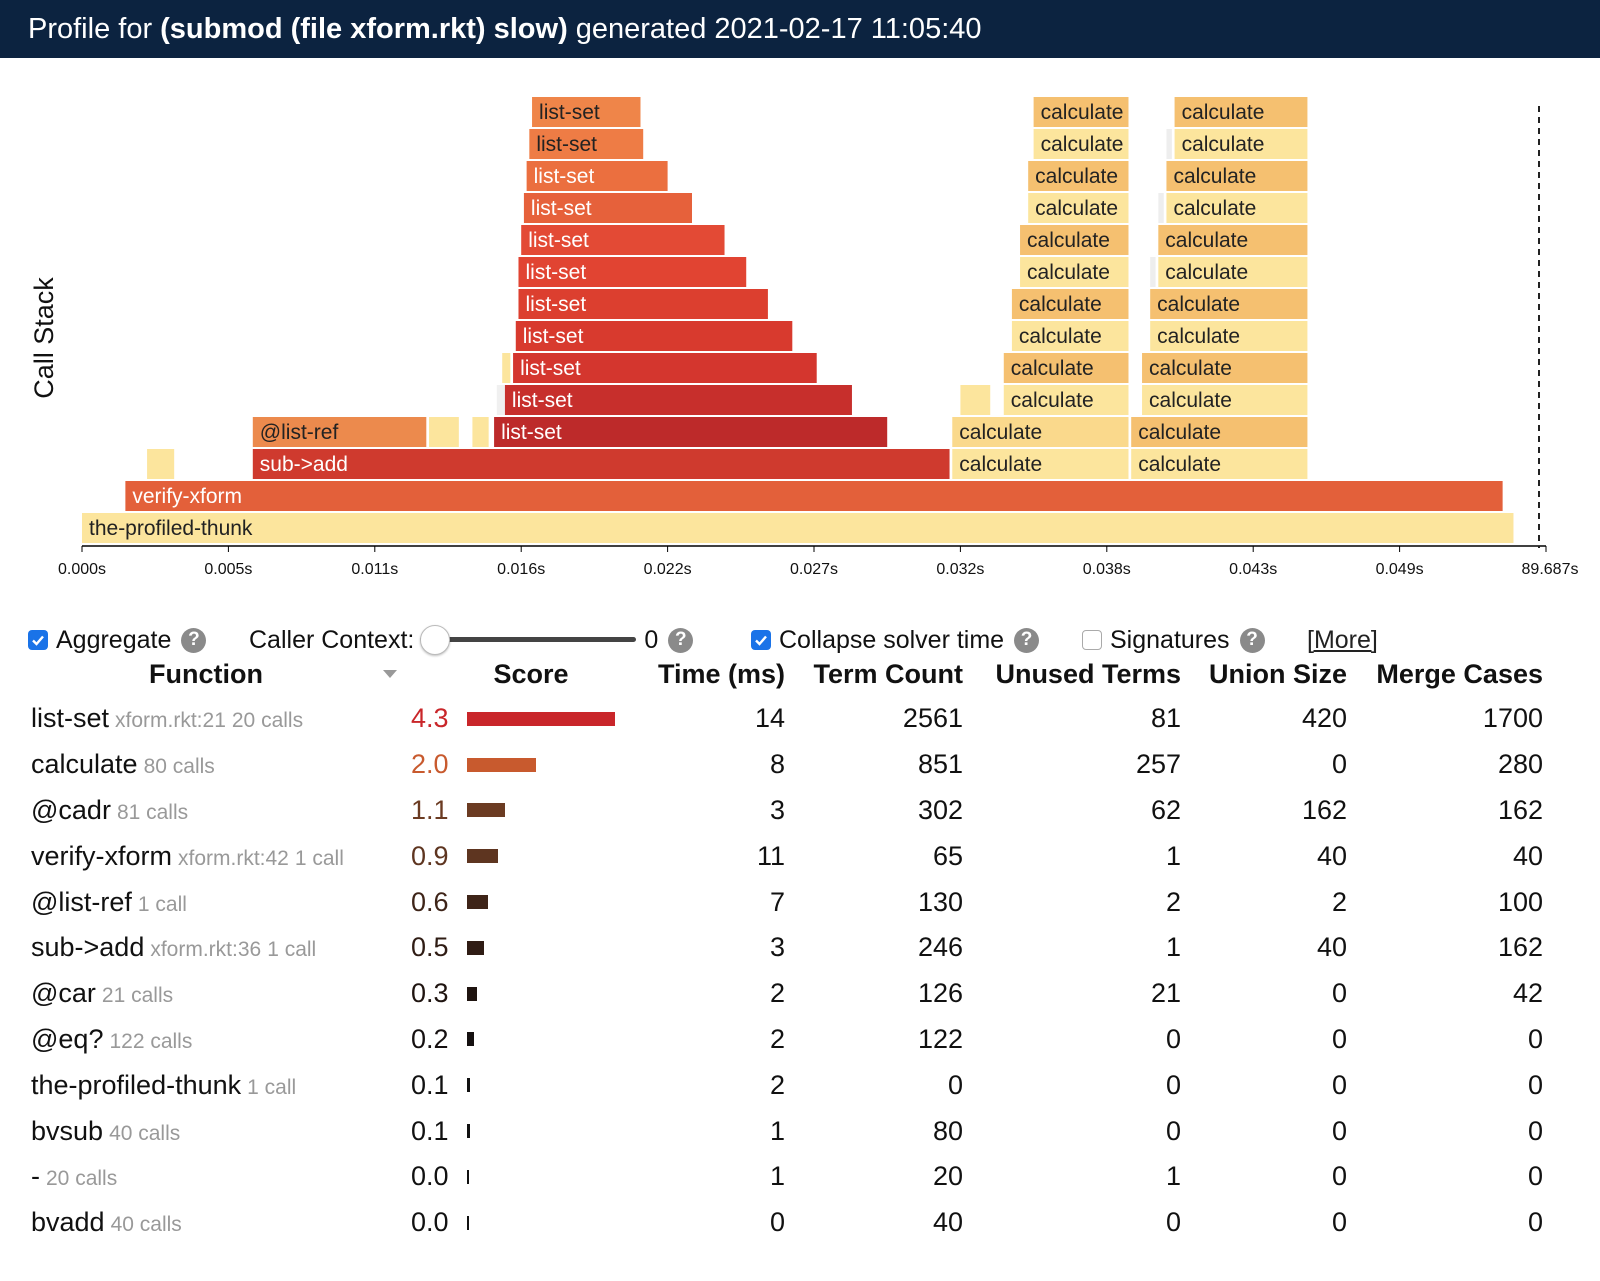  Describe the element at coordinates (516, 674) in the screenshot. I see `col-header-score: Score` at that location.